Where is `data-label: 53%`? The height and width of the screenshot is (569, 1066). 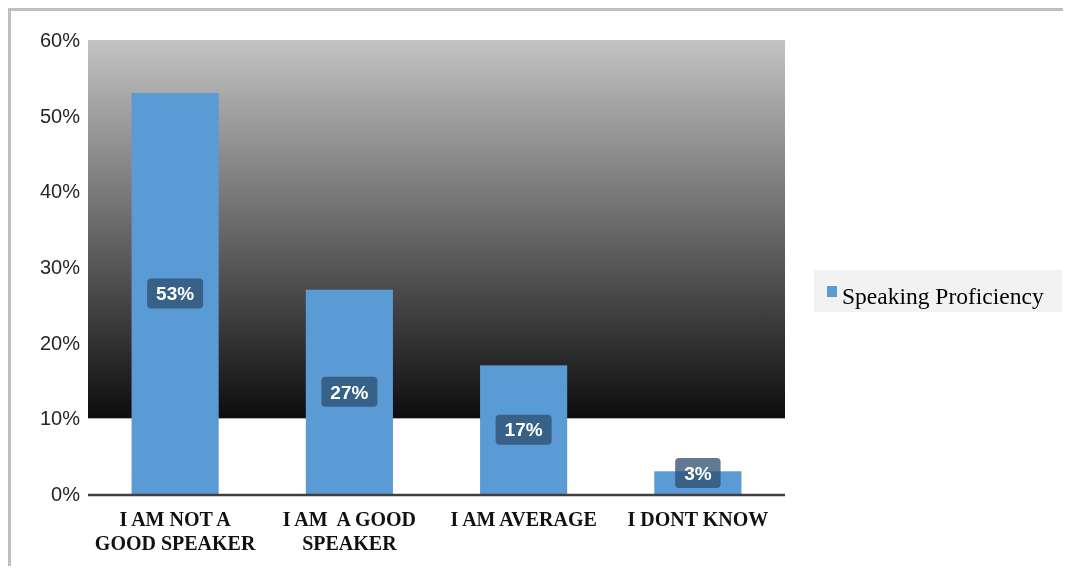 data-label: 53% is located at coordinates (175, 294).